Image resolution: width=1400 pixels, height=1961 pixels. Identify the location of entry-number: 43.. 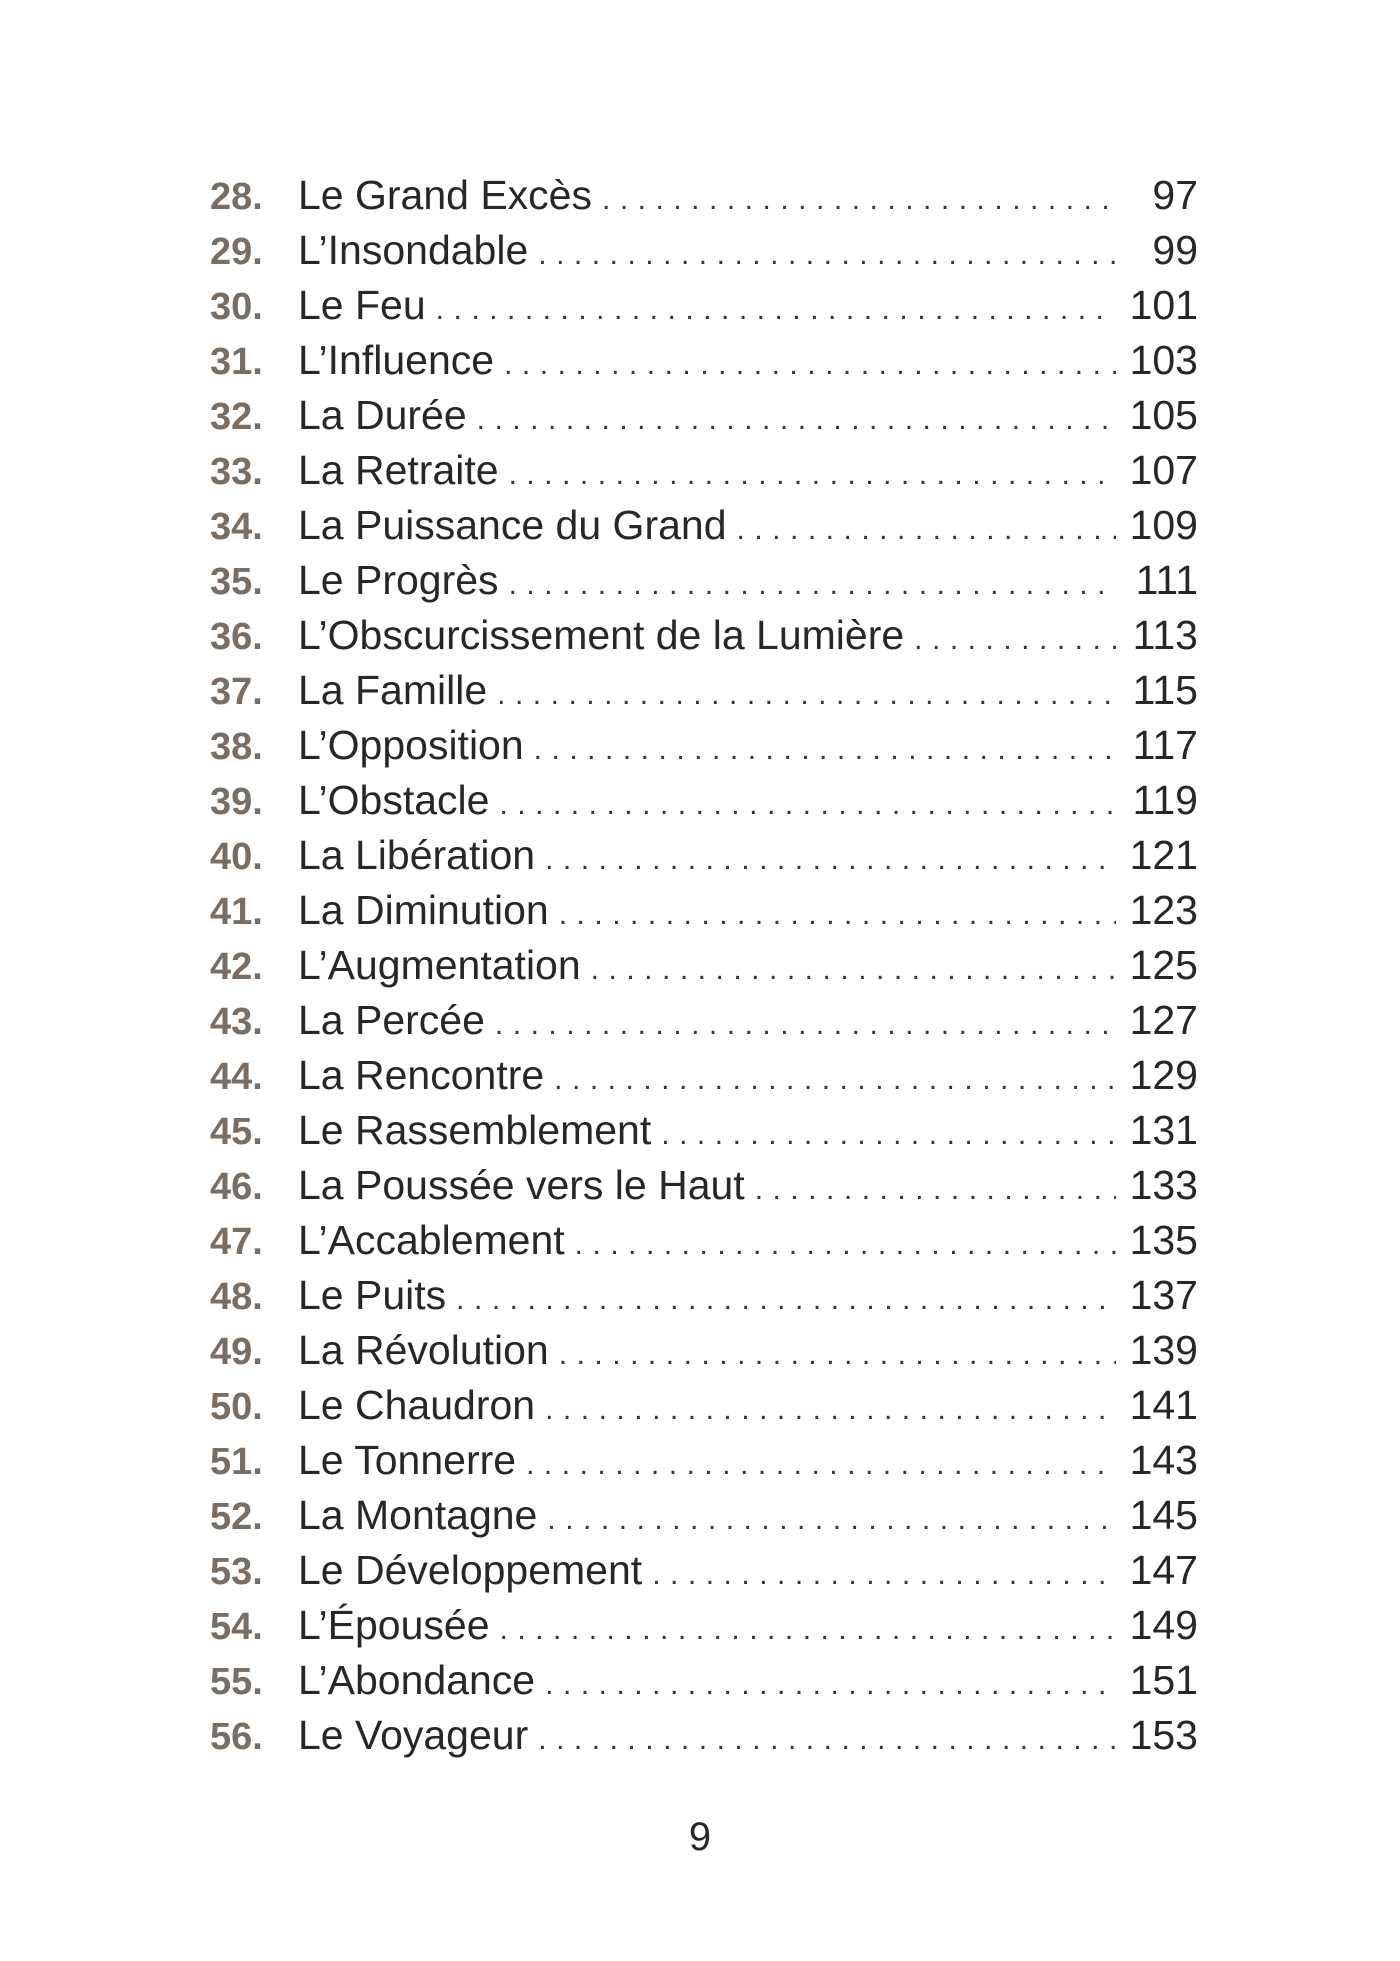
(236, 1022).